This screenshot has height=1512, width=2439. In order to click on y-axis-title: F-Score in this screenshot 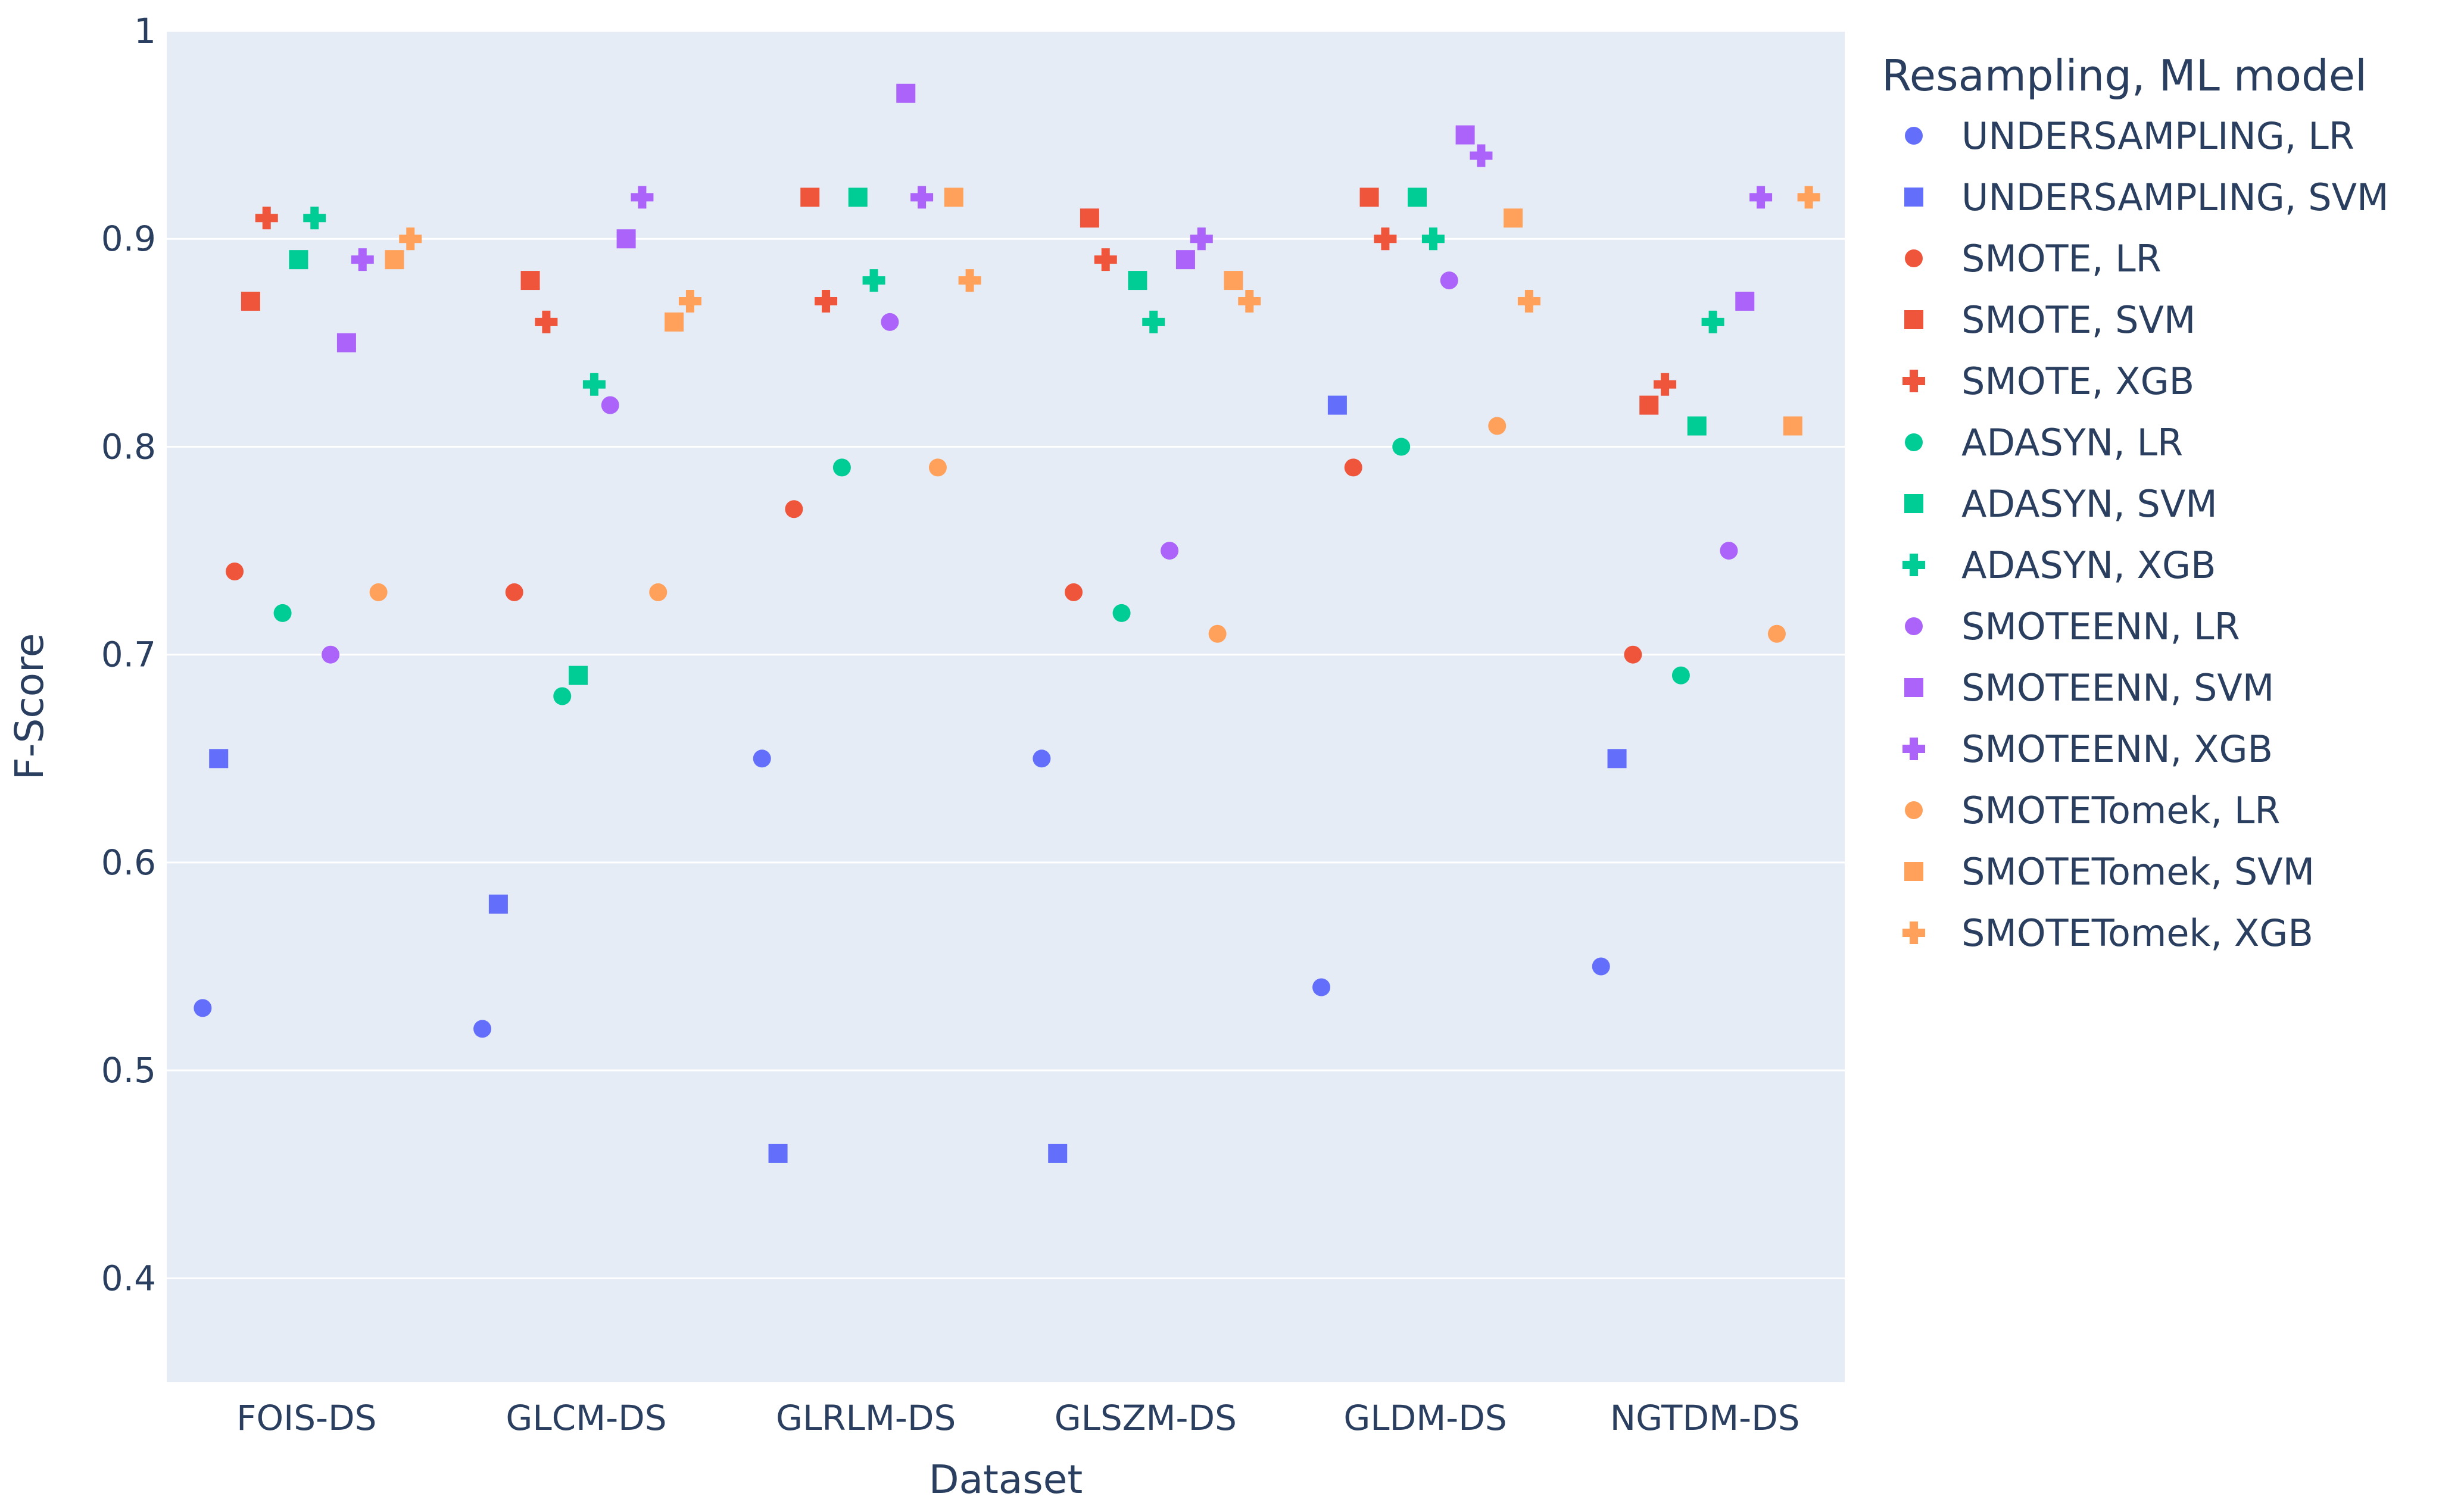, I will do `click(29, 706)`.